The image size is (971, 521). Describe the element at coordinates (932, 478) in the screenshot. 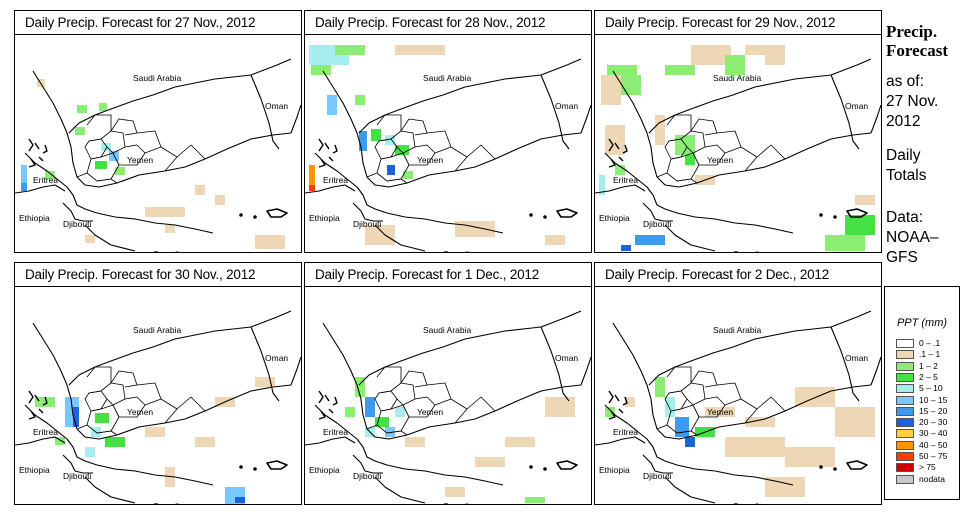

I see `legend-label: nodata` at that location.